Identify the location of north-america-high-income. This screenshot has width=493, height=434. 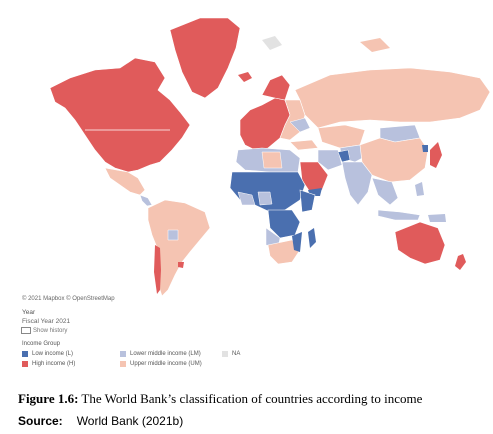
(120, 115).